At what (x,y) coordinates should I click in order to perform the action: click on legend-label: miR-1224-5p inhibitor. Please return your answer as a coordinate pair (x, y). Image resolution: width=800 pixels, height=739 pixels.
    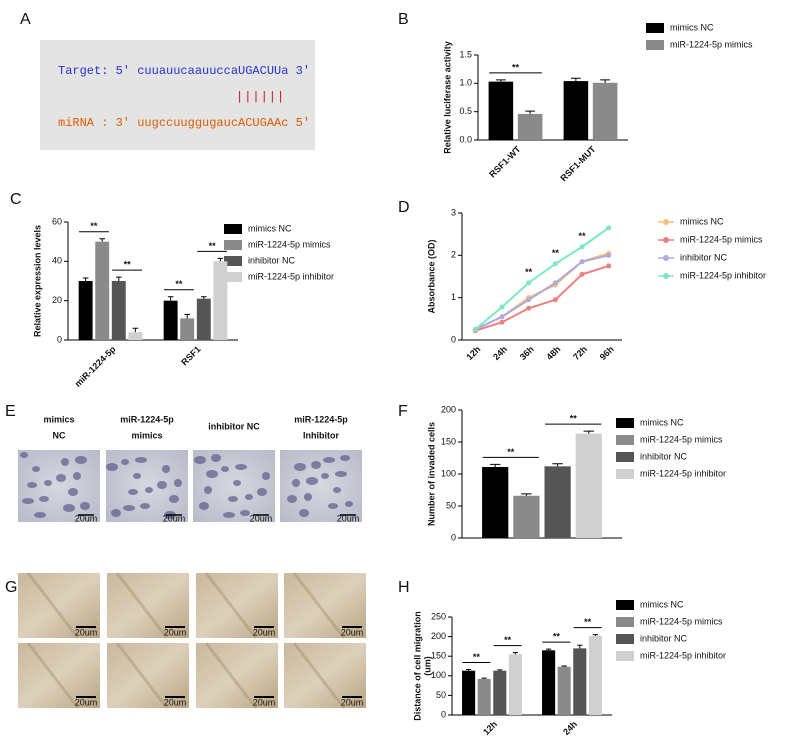
    Looking at the image, I should click on (291, 276).